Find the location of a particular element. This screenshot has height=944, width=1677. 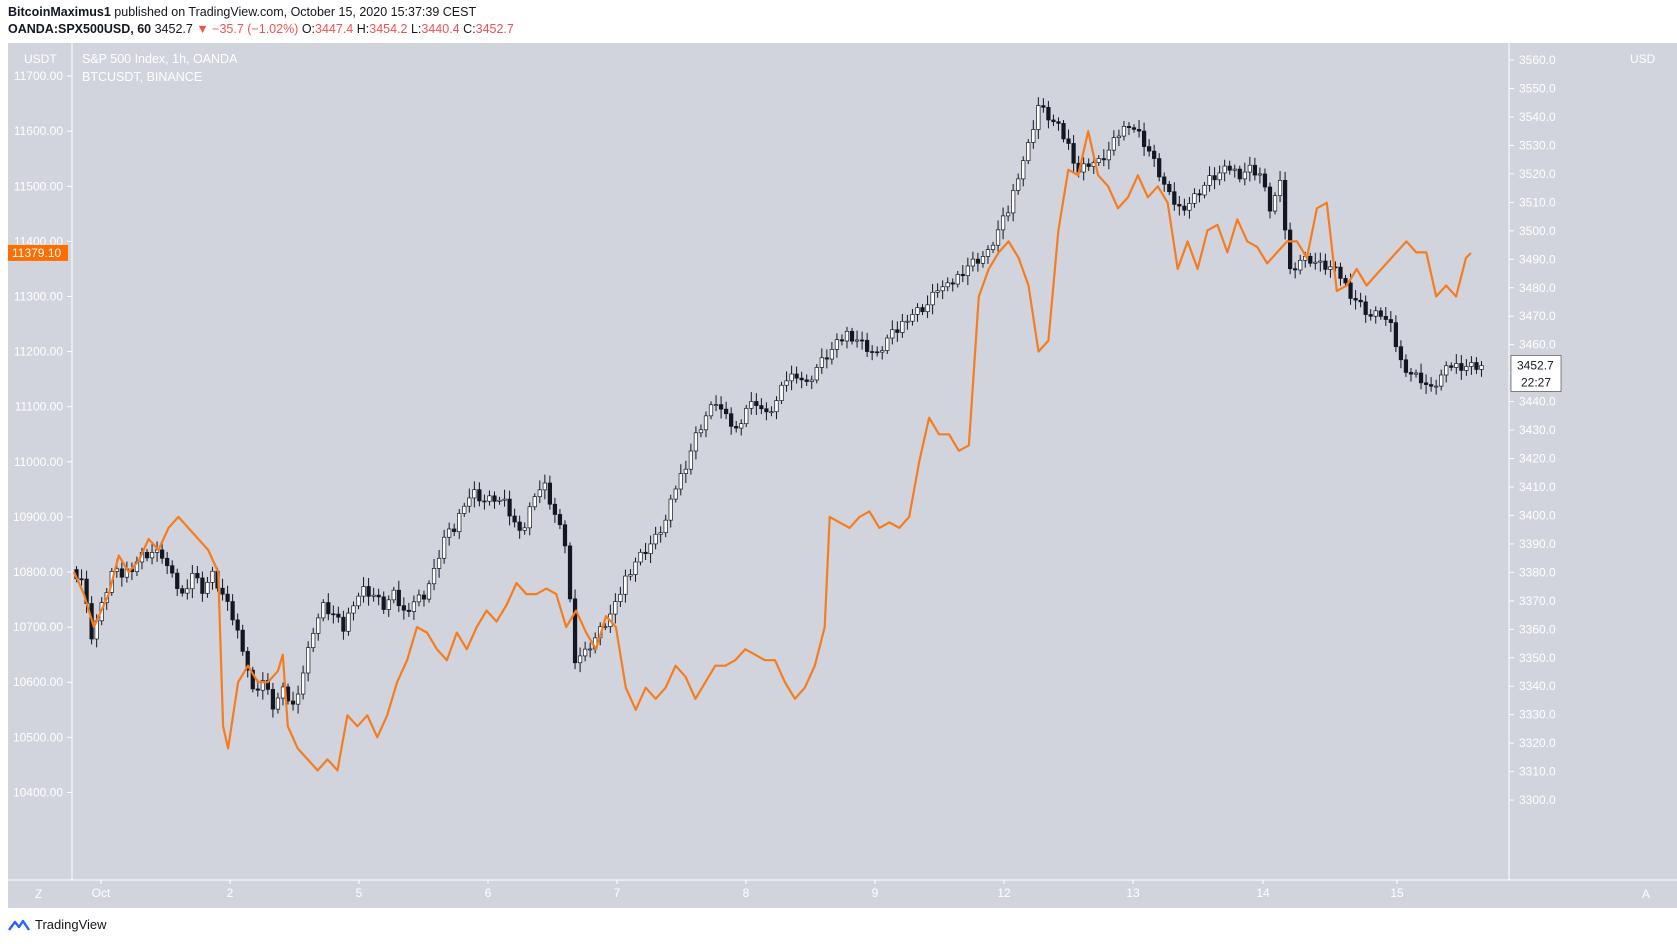

close-label: C: is located at coordinates (469, 29).